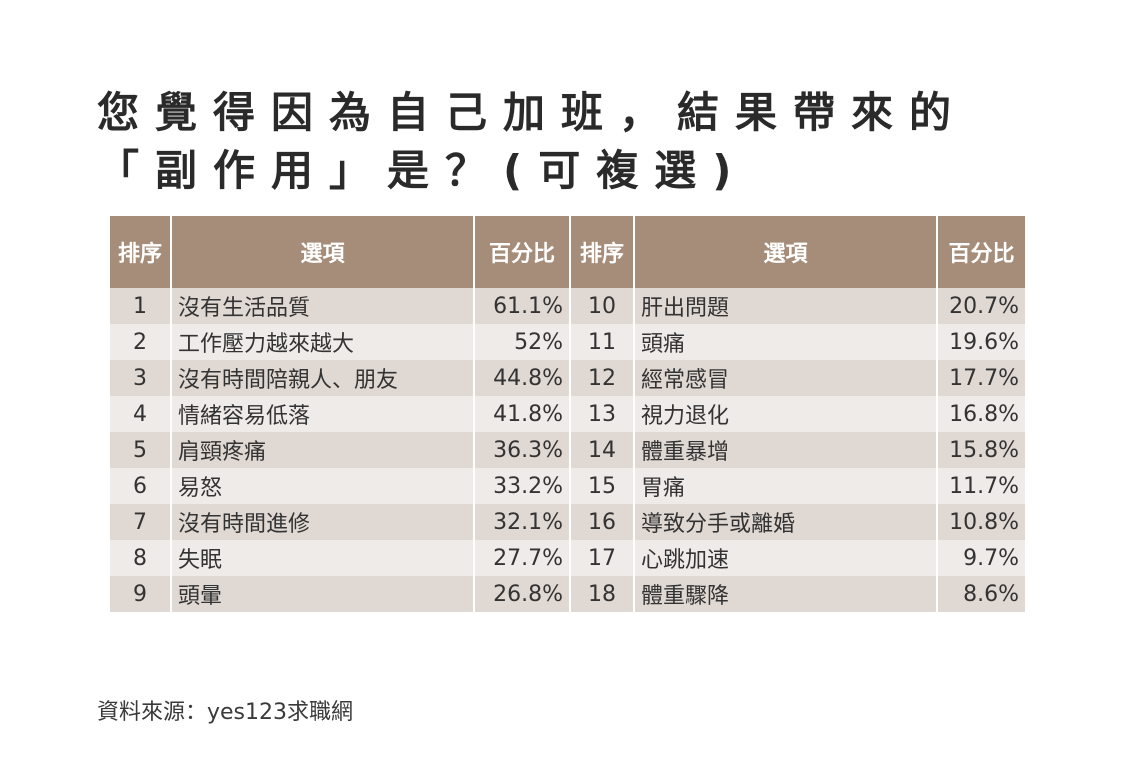  Describe the element at coordinates (532, 142) in the screenshot. I see `page-title: 您覺得因為自己加班，結果帶來的 「副作用」是？(可複選)` at that location.